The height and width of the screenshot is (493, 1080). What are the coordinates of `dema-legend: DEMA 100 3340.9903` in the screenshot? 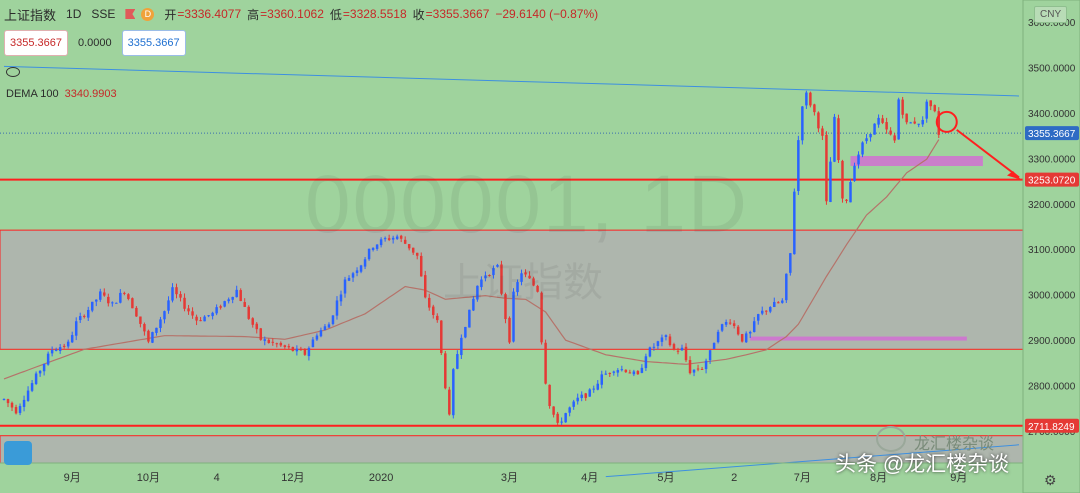 It's located at (61, 94).